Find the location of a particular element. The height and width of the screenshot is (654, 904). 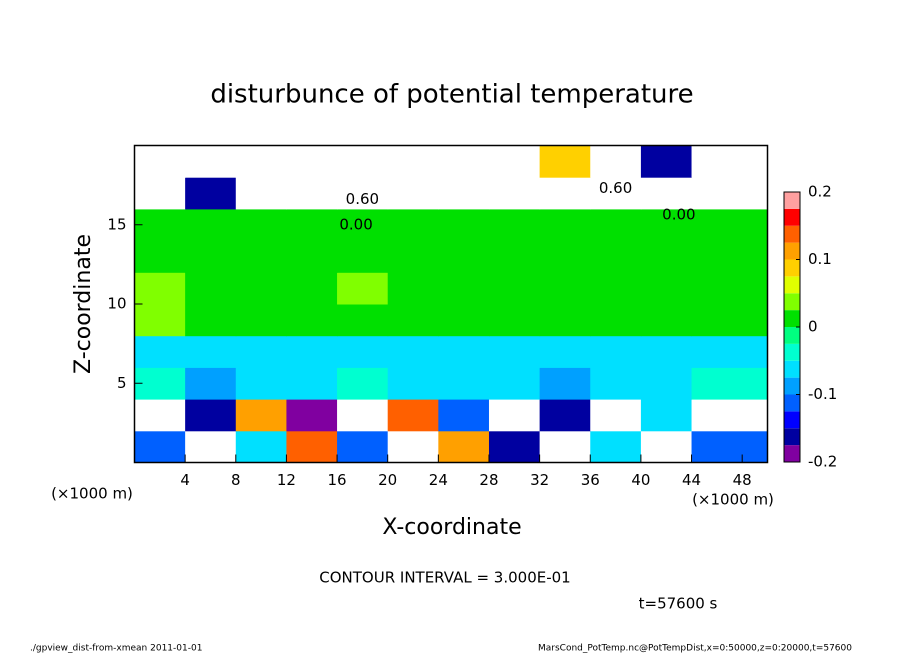

y-tick-label: 5 is located at coordinates (122, 383).